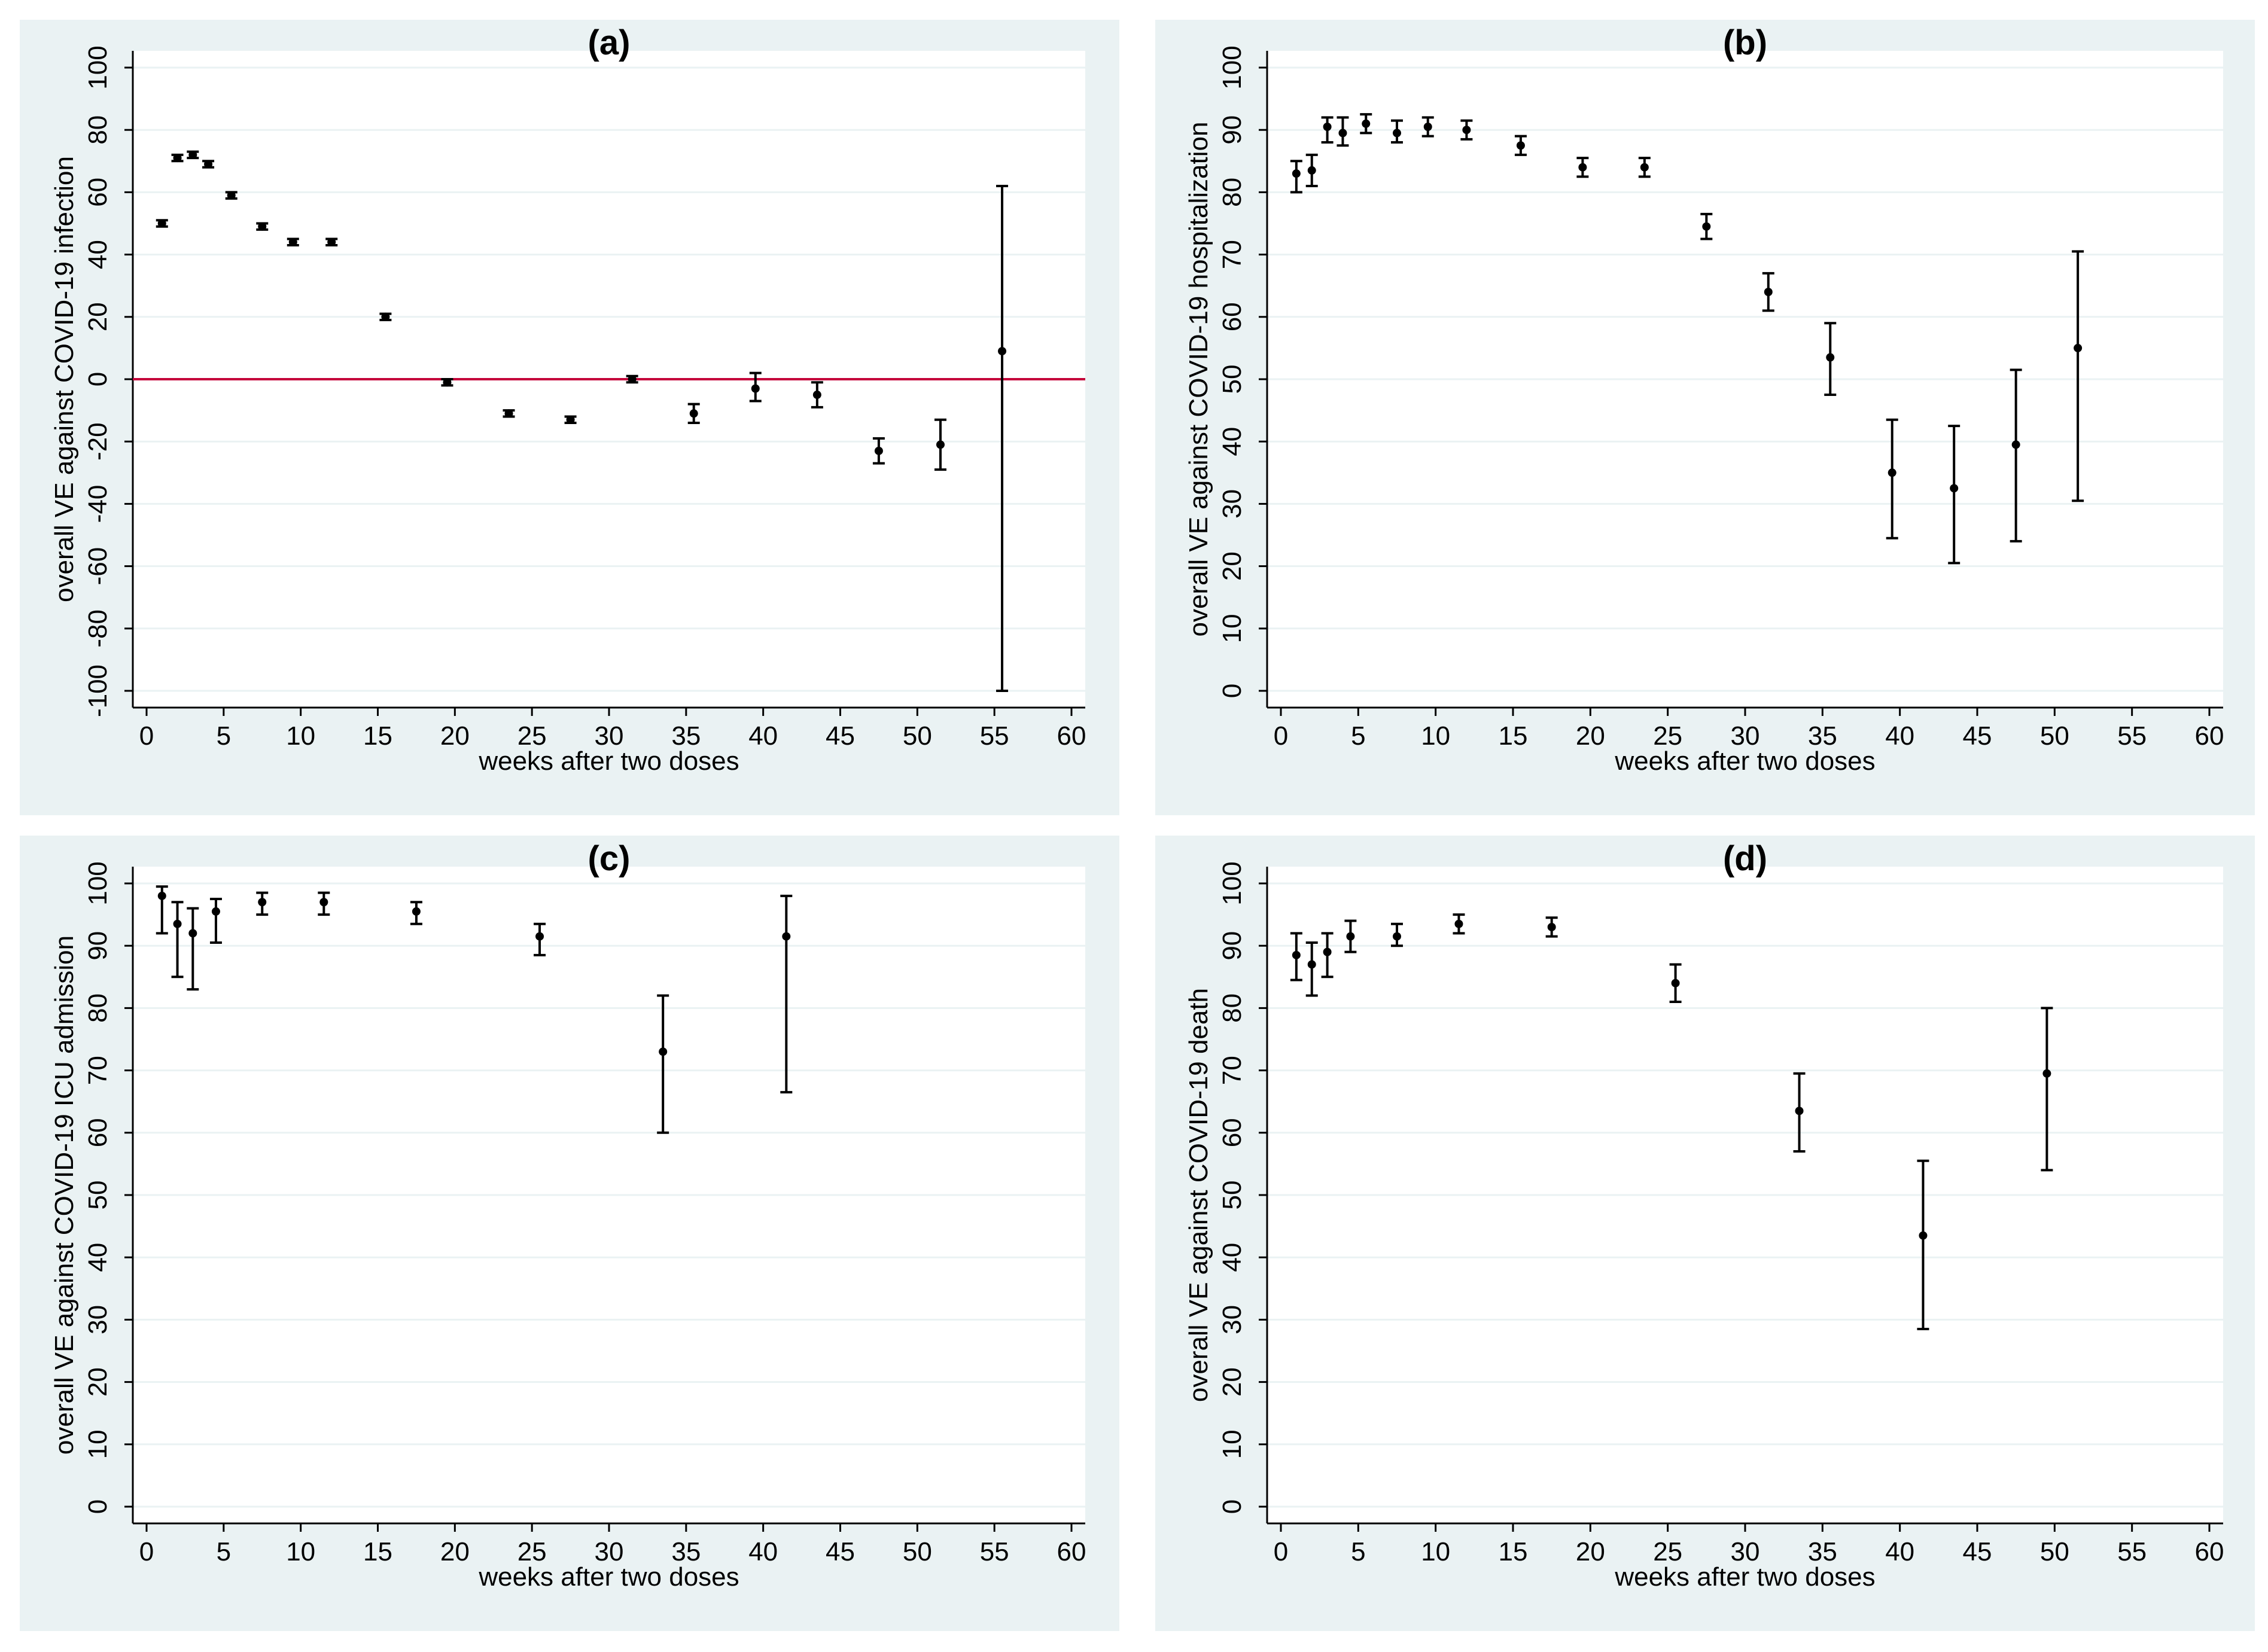 The width and height of the screenshot is (2268, 1652). I want to click on y-tick-label: -80, so click(97, 629).